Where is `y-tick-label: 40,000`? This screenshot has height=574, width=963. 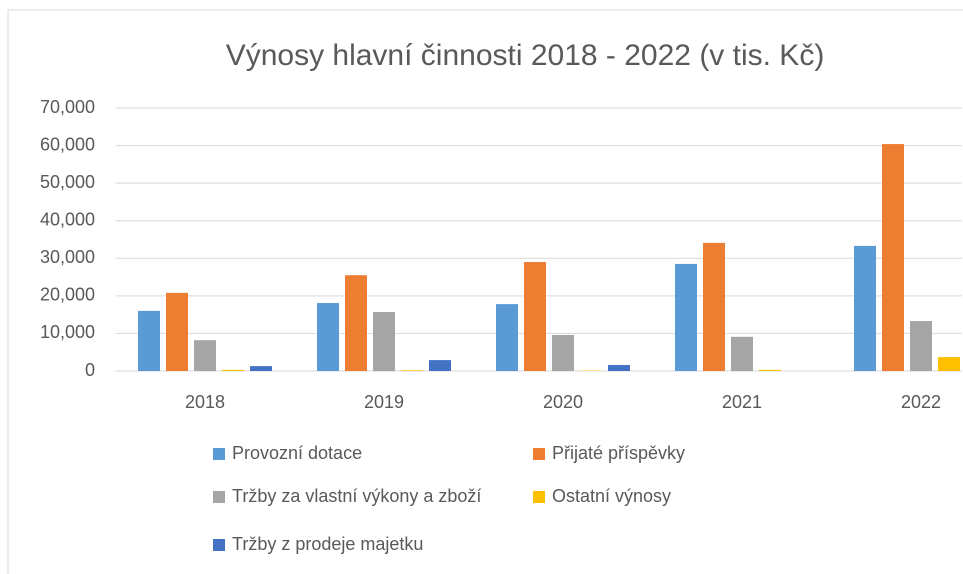
y-tick-label: 40,000 is located at coordinates (67, 219).